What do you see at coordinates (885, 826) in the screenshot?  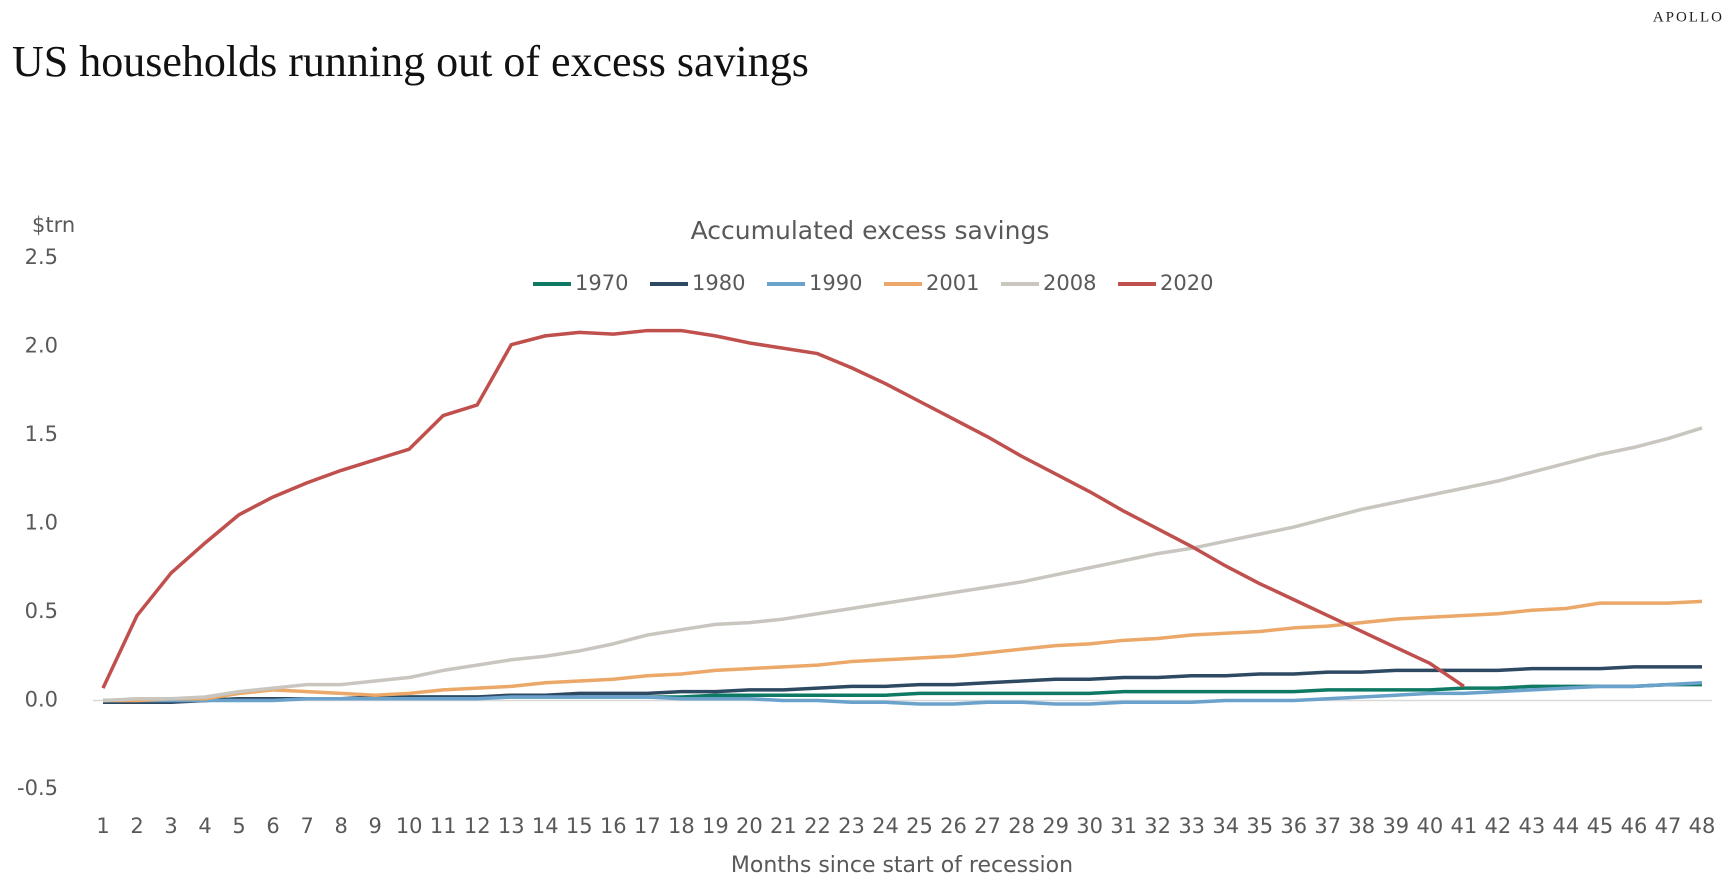 I see `x-tick-label: 24` at bounding box center [885, 826].